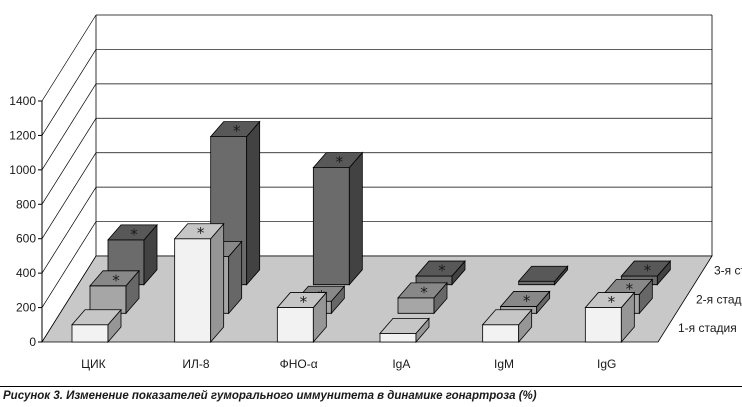 The image size is (742, 407). I want to click on y-tick-label: 1000, so click(22, 170).